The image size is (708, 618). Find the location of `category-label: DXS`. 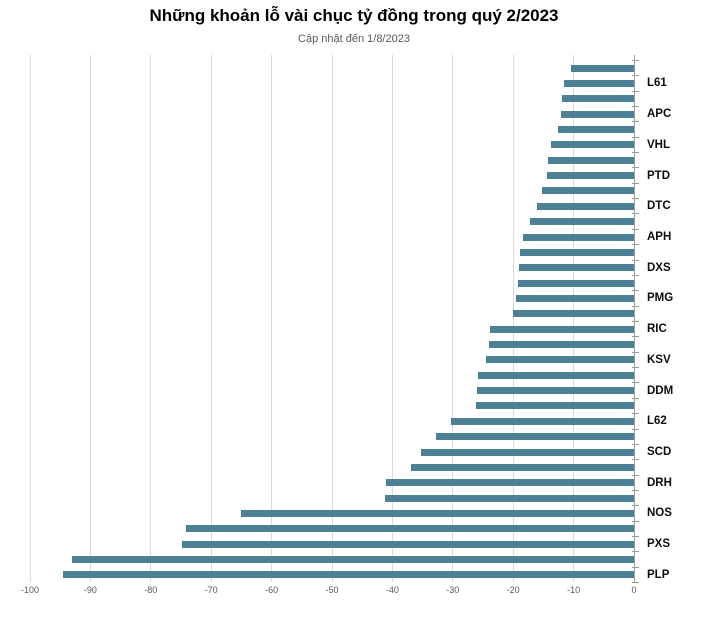

category-label: DXS is located at coordinates (659, 267).